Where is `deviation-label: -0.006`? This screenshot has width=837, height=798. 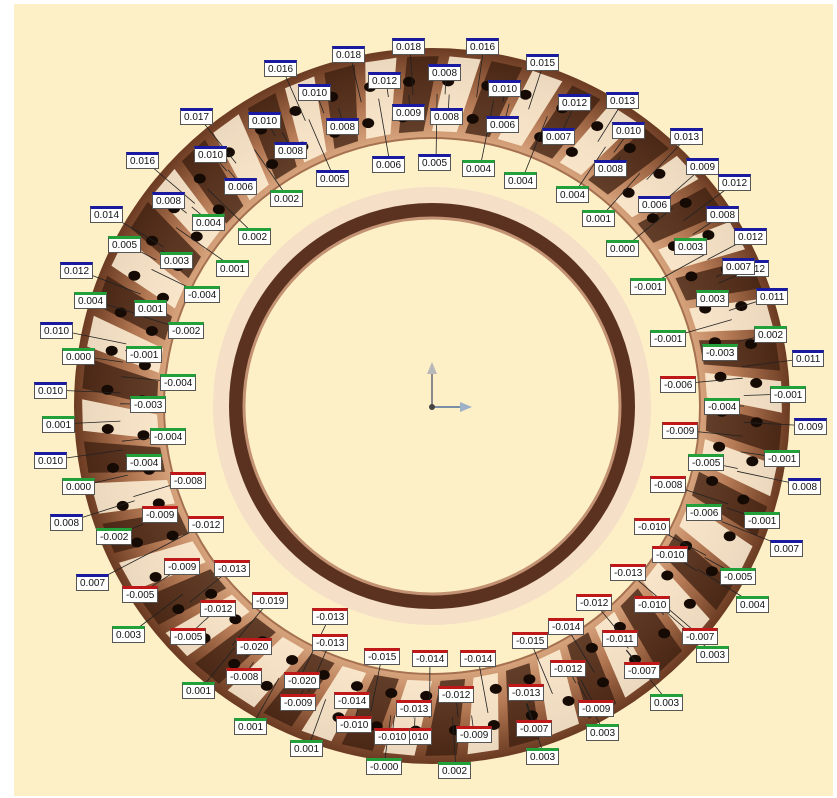 deviation-label: -0.006 is located at coordinates (678, 384).